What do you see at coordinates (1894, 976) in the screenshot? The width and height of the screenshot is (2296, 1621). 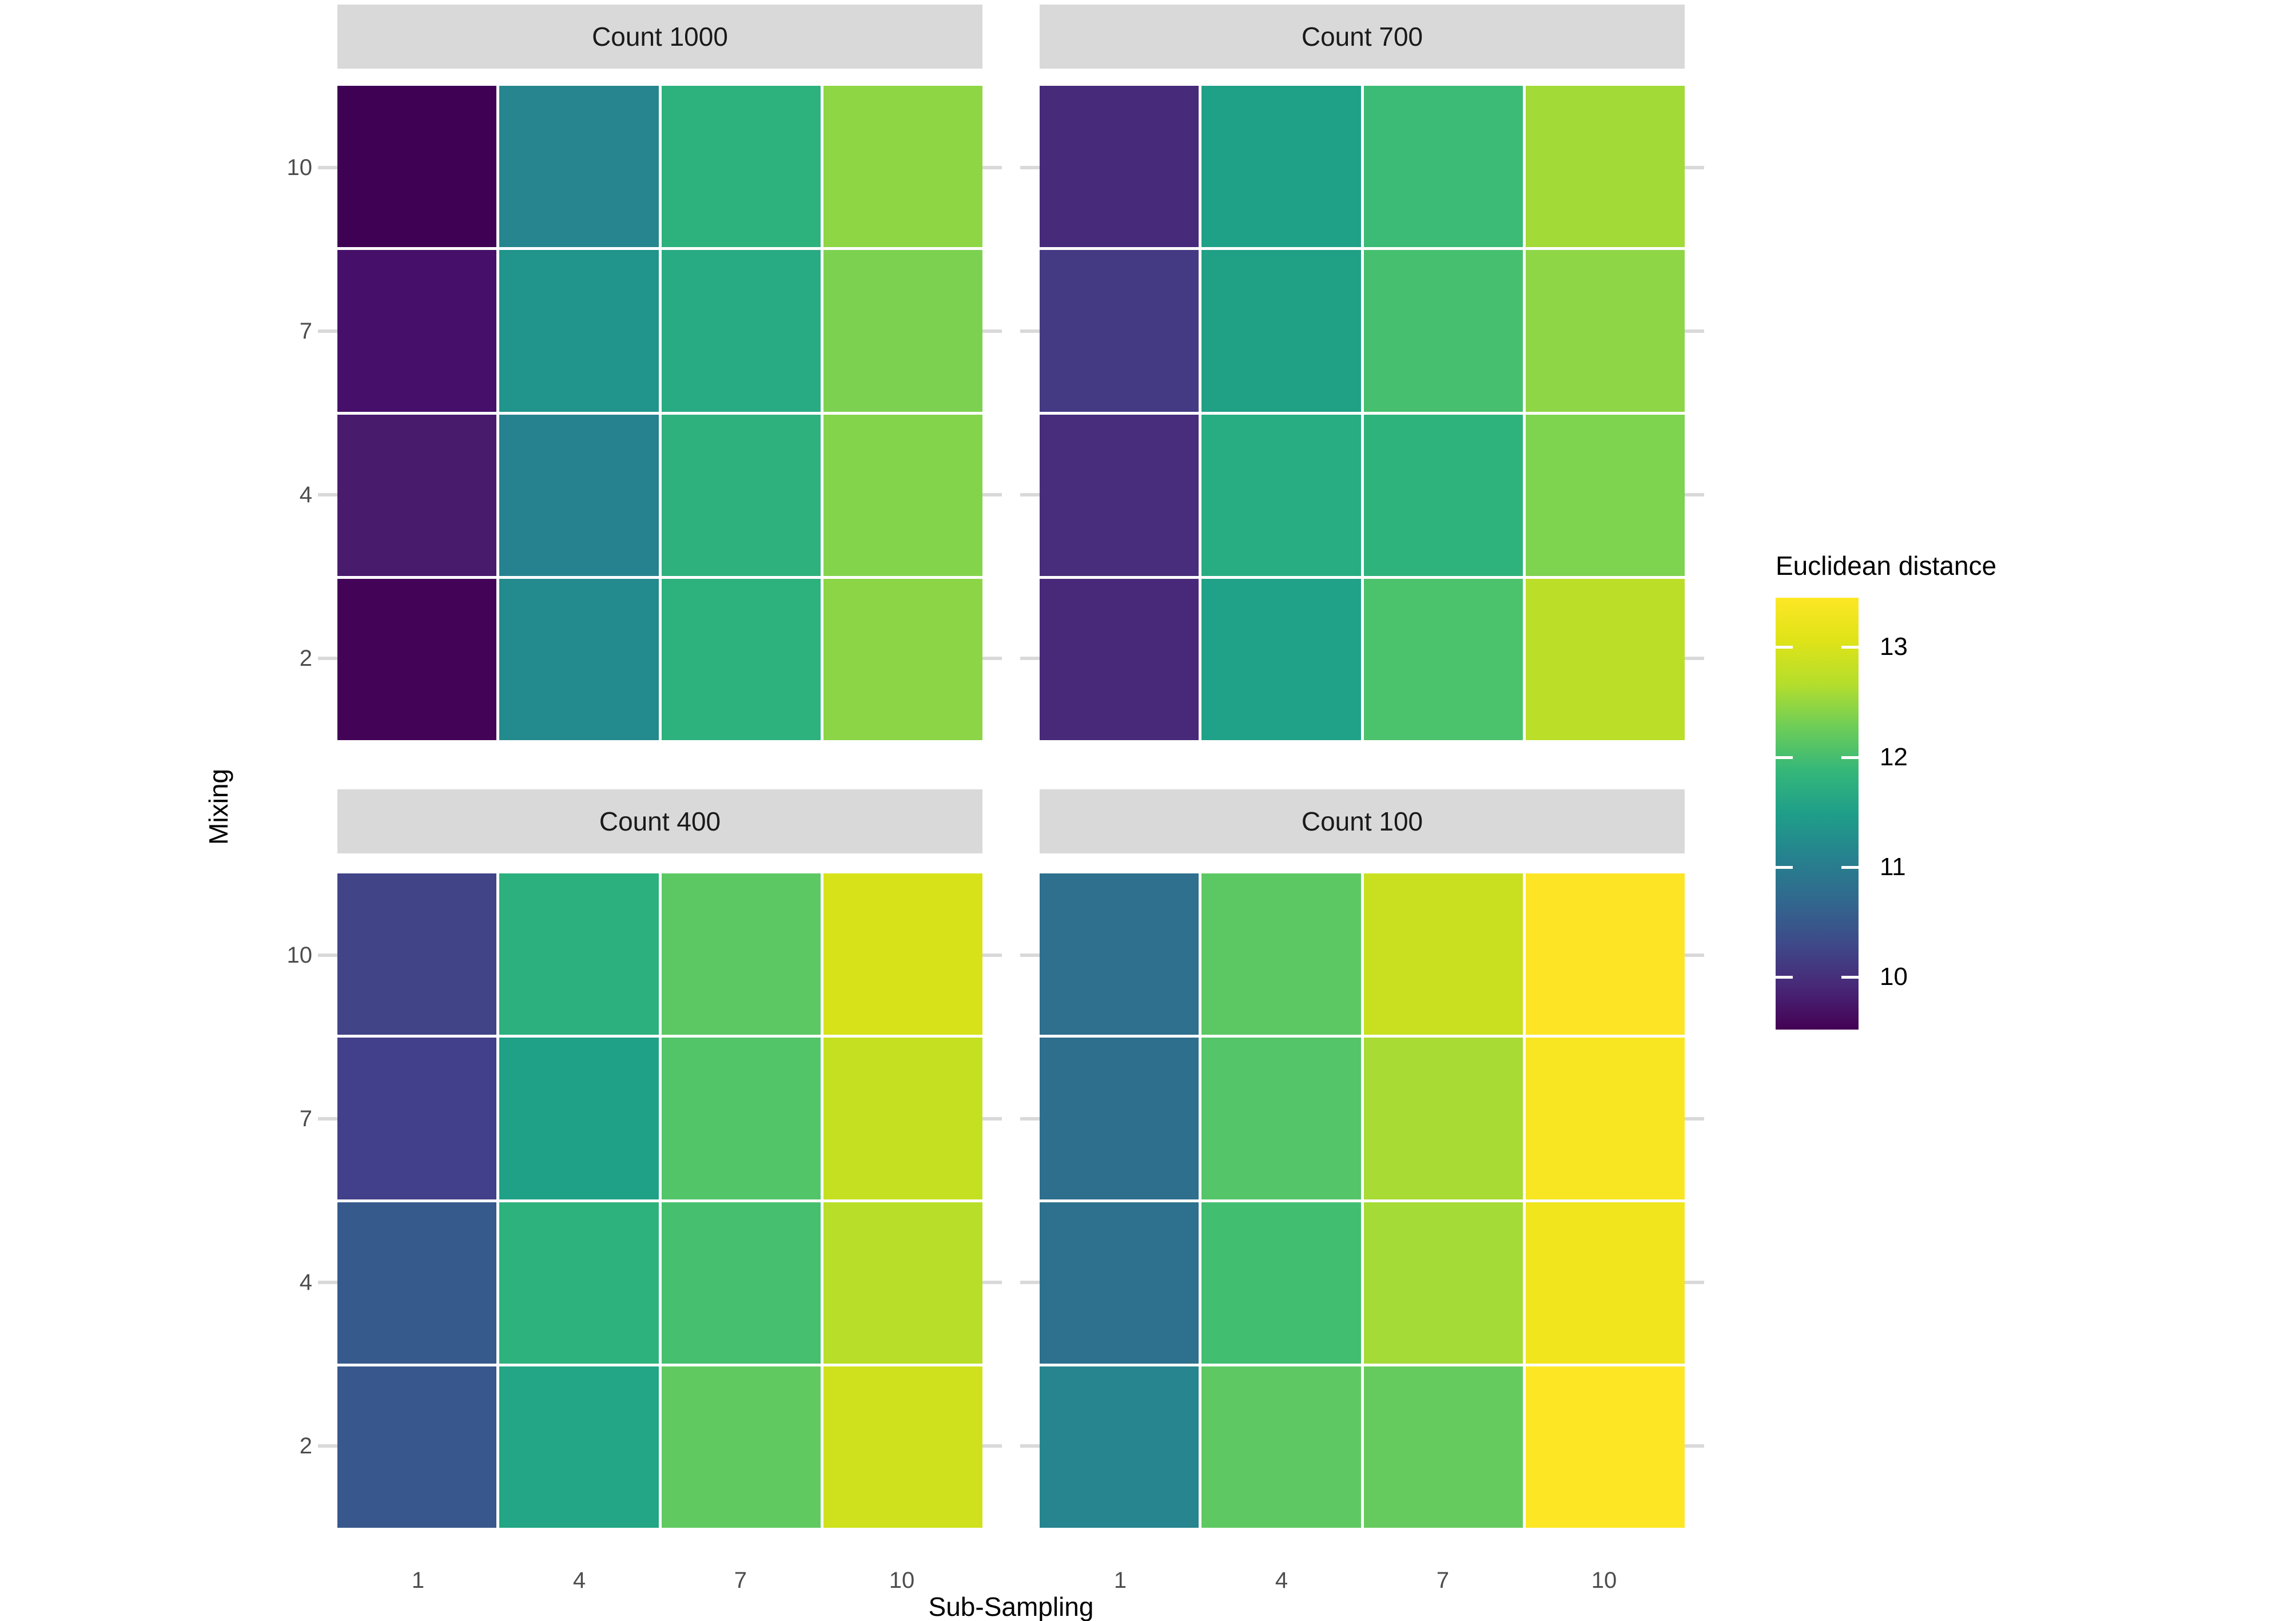 I see `legend-tick-label: 10` at bounding box center [1894, 976].